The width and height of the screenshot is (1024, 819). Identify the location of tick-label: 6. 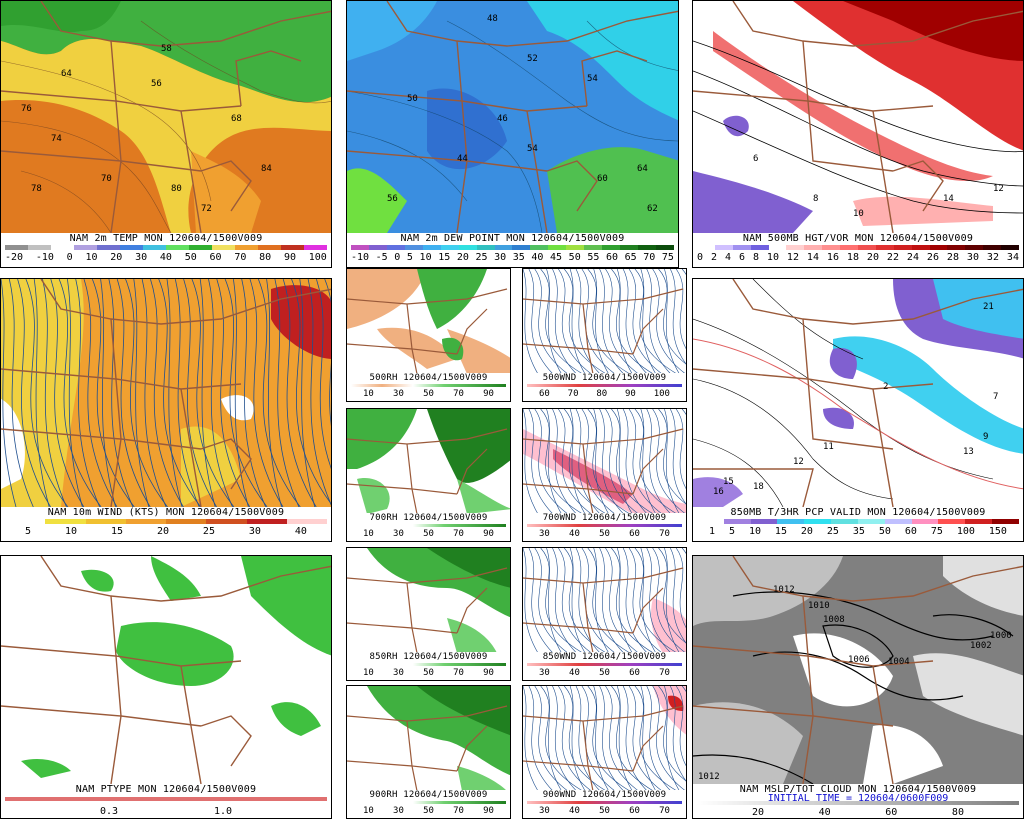
(741, 257).